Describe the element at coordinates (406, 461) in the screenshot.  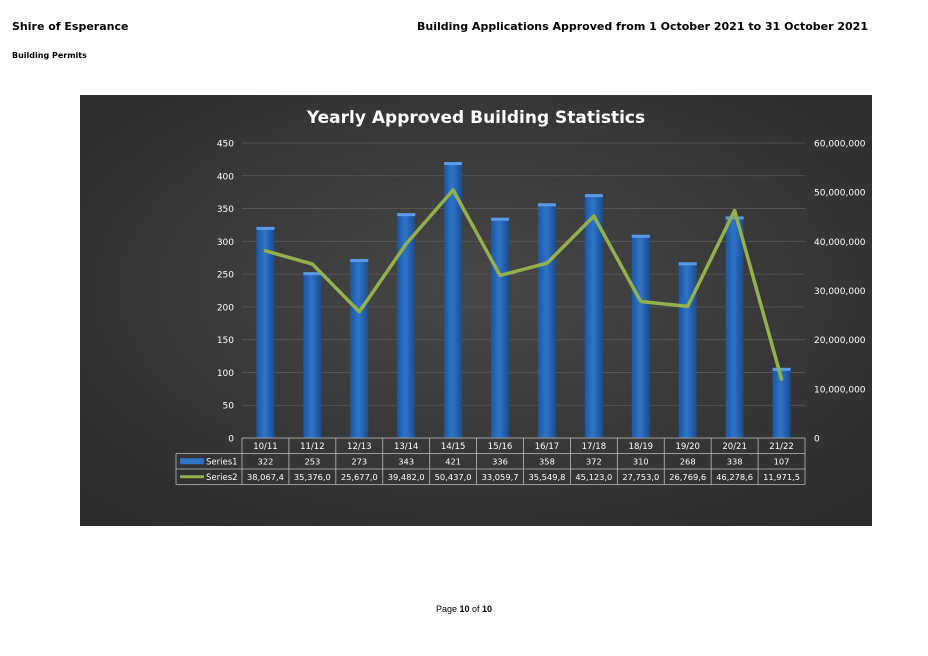
I see `data-table-label: 343` at that location.